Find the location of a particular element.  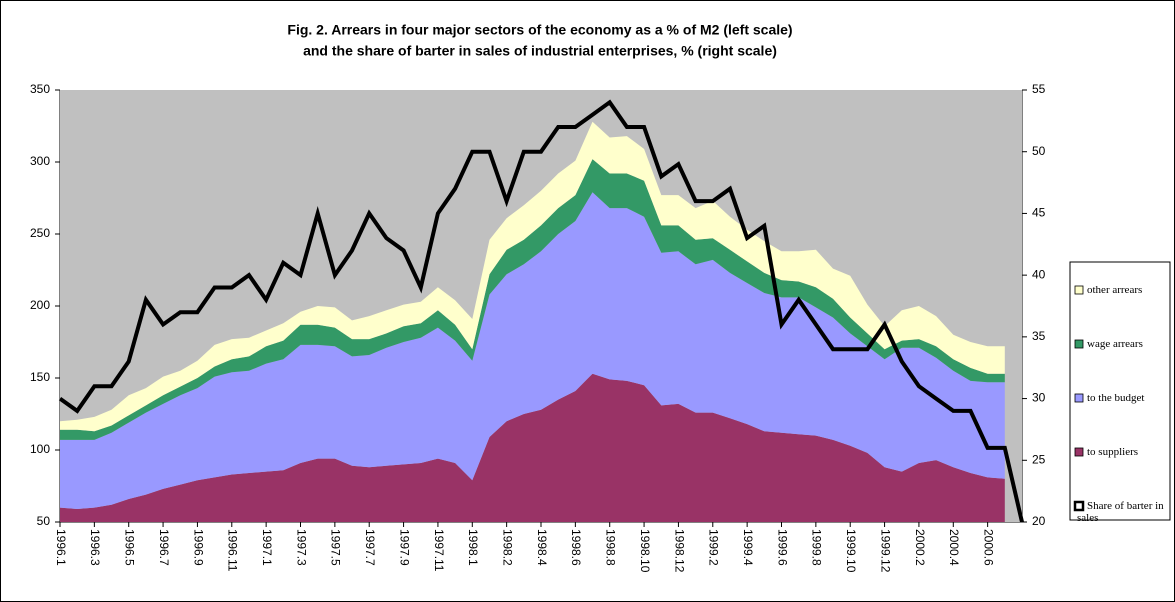

x-tick-label: 1999.4 is located at coordinates (748, 547).